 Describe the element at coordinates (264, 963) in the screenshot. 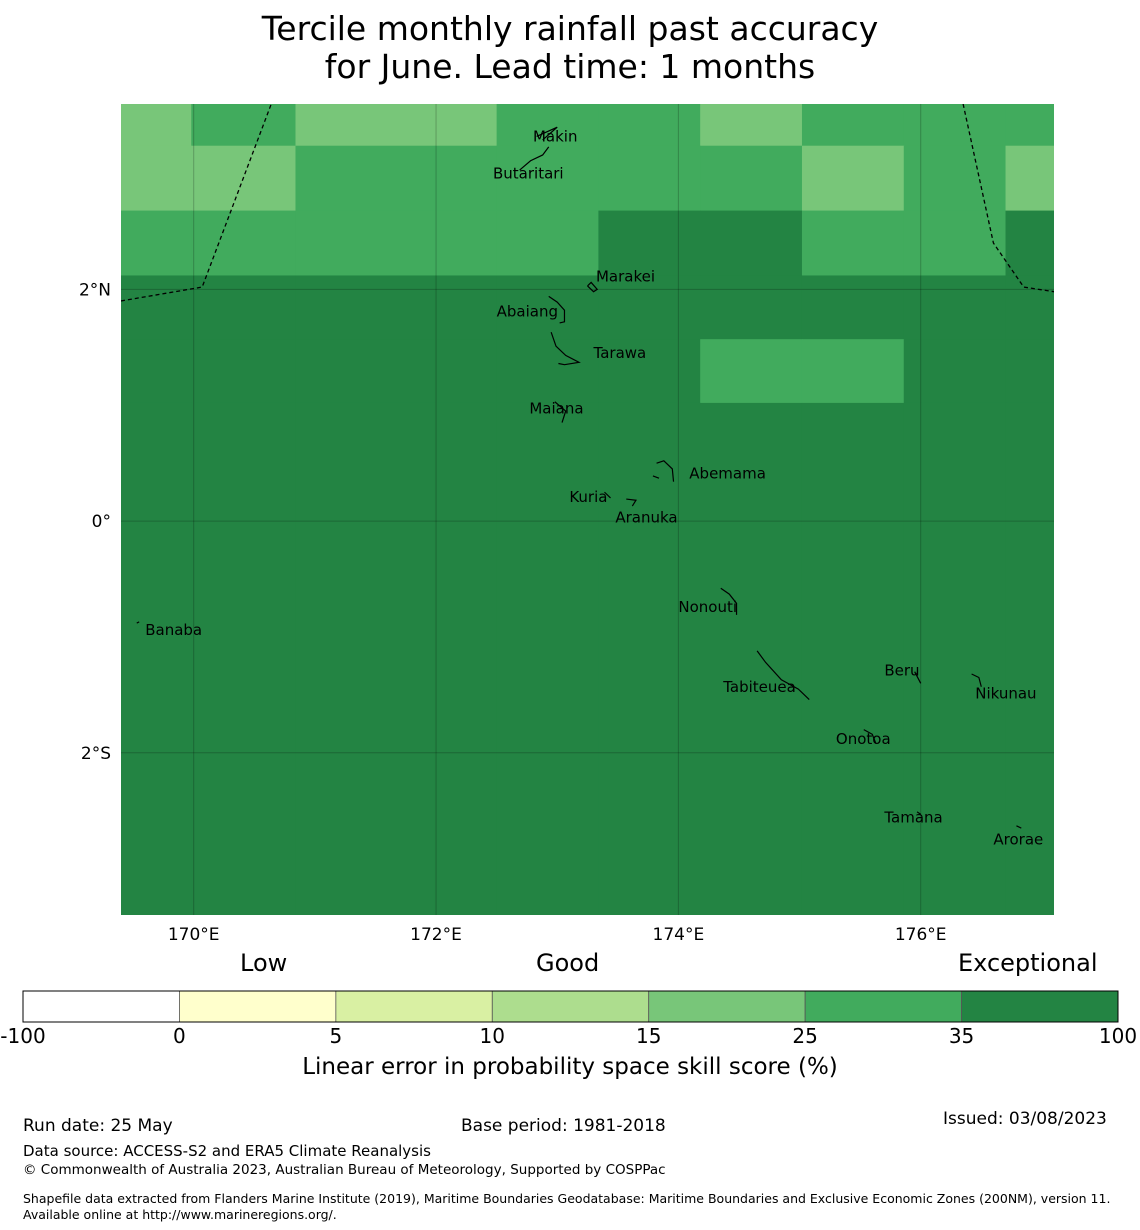

I see `category-low: Low` at that location.